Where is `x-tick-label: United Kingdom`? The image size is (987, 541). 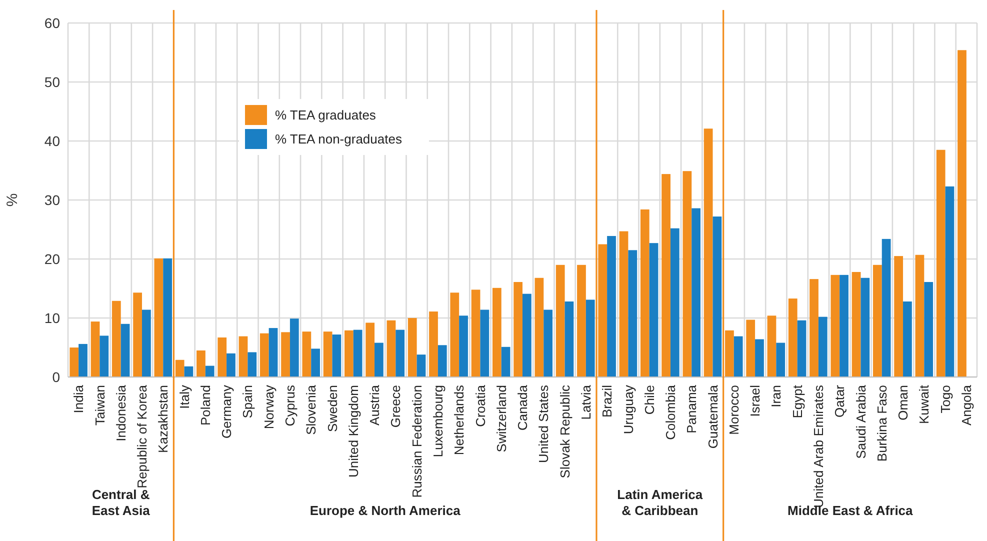 x-tick-label: United Kingdom is located at coordinates (353, 431).